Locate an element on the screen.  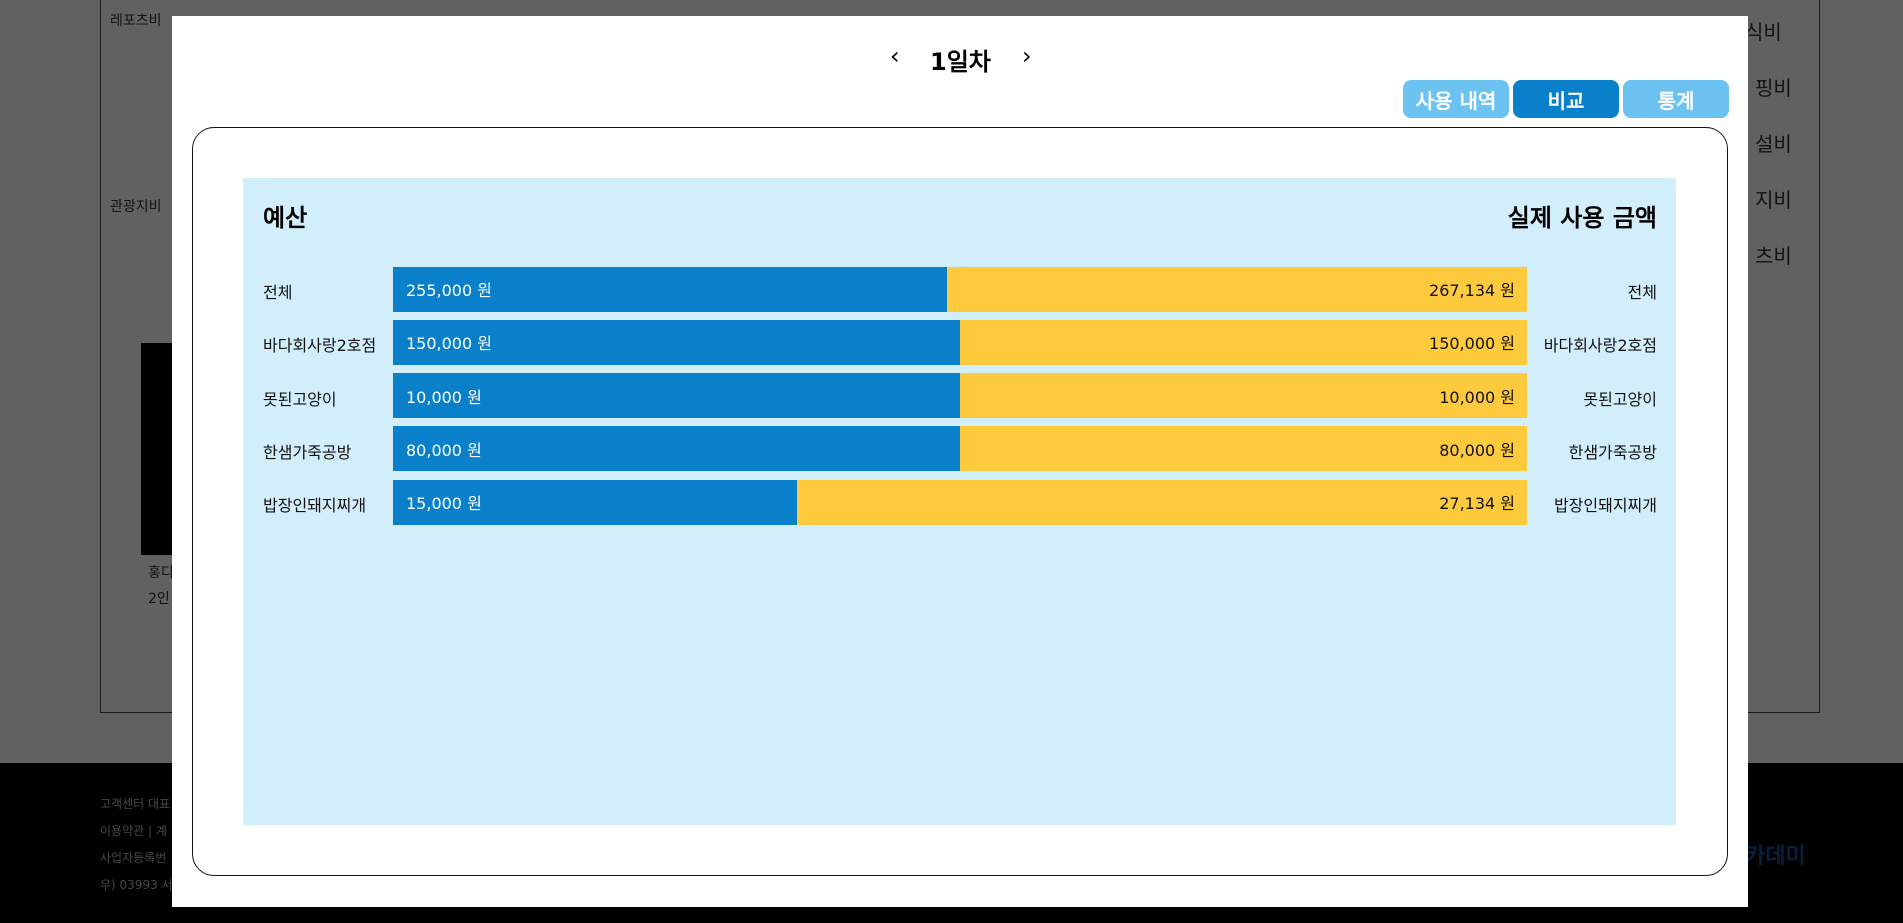
budget-label: 150,000 원 is located at coordinates (449, 344).